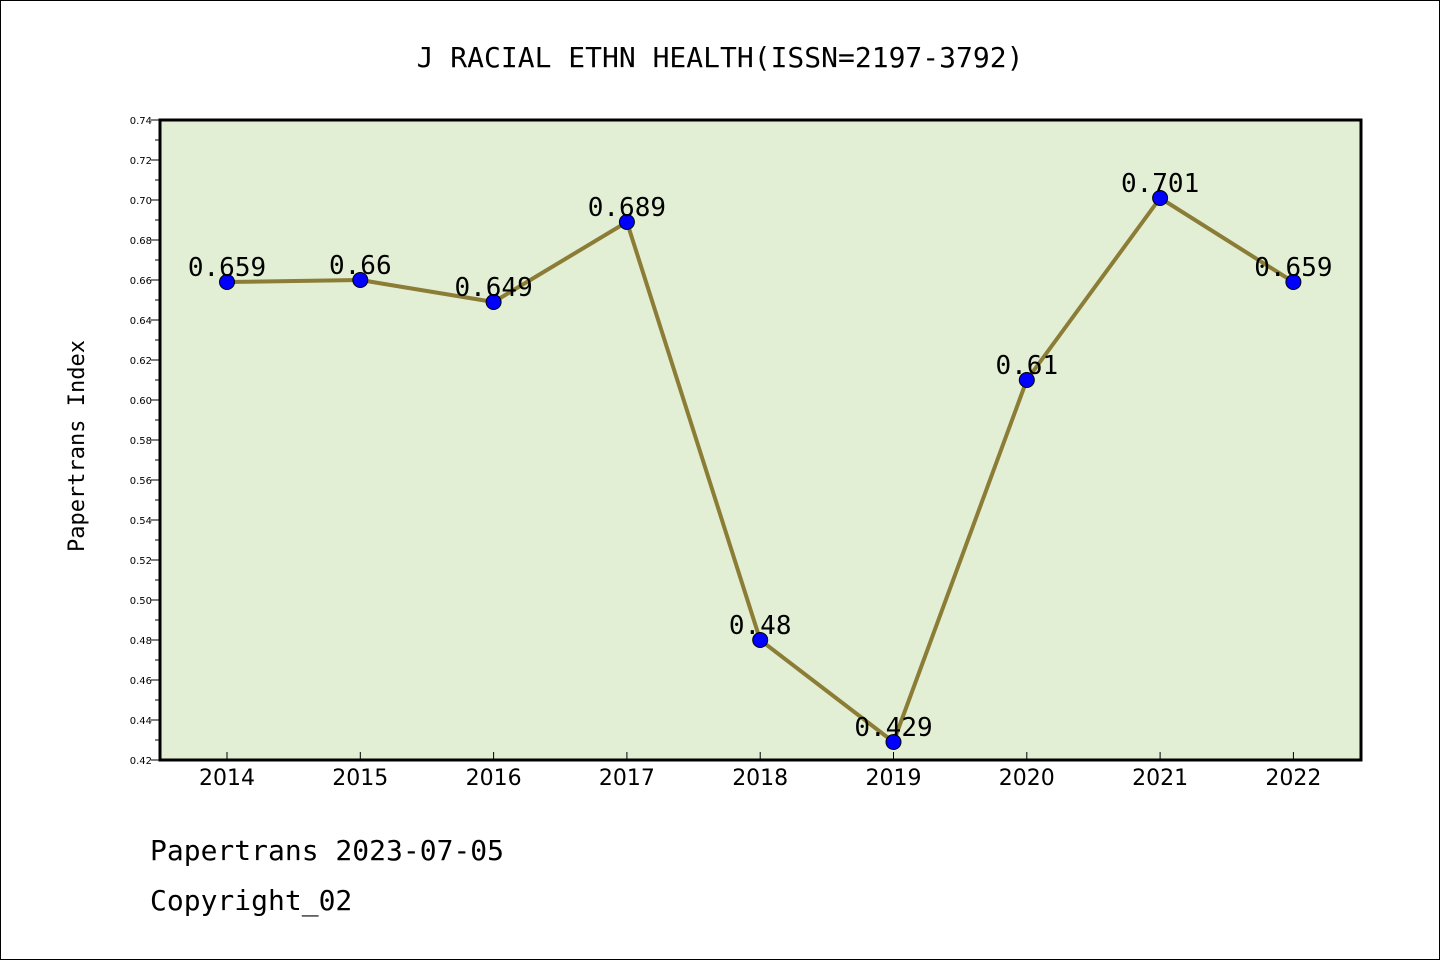 The height and width of the screenshot is (960, 1440). What do you see at coordinates (494, 778) in the screenshot?
I see `x-tick-label: 2016` at bounding box center [494, 778].